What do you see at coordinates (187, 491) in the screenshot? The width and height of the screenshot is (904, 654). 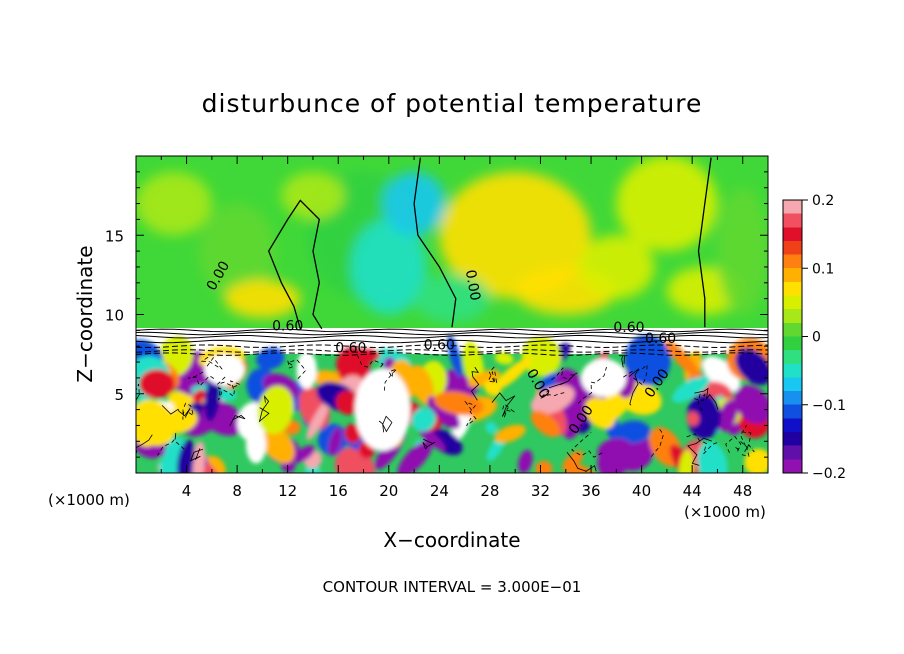 I see `x-tick-label: 4` at bounding box center [187, 491].